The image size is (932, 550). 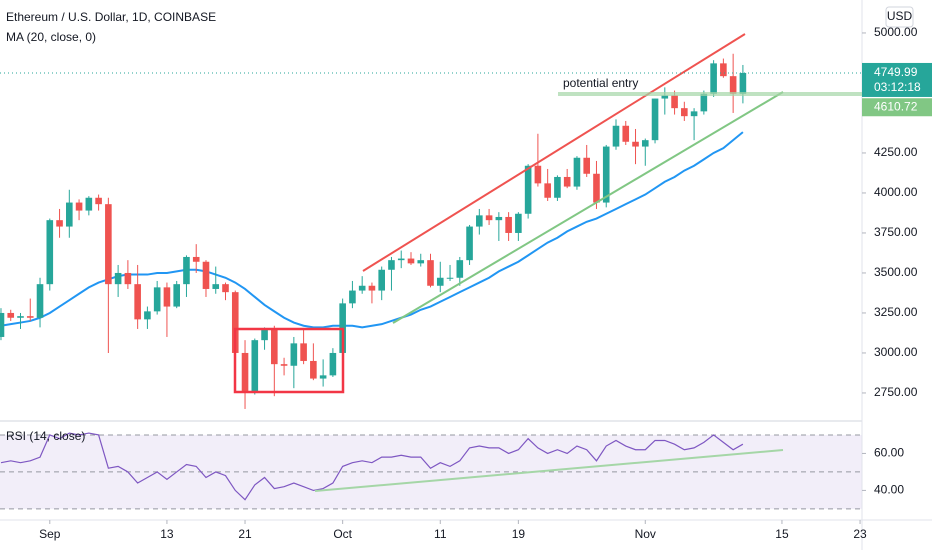 I want to click on x-tick-label: Nov, so click(x=645, y=534).